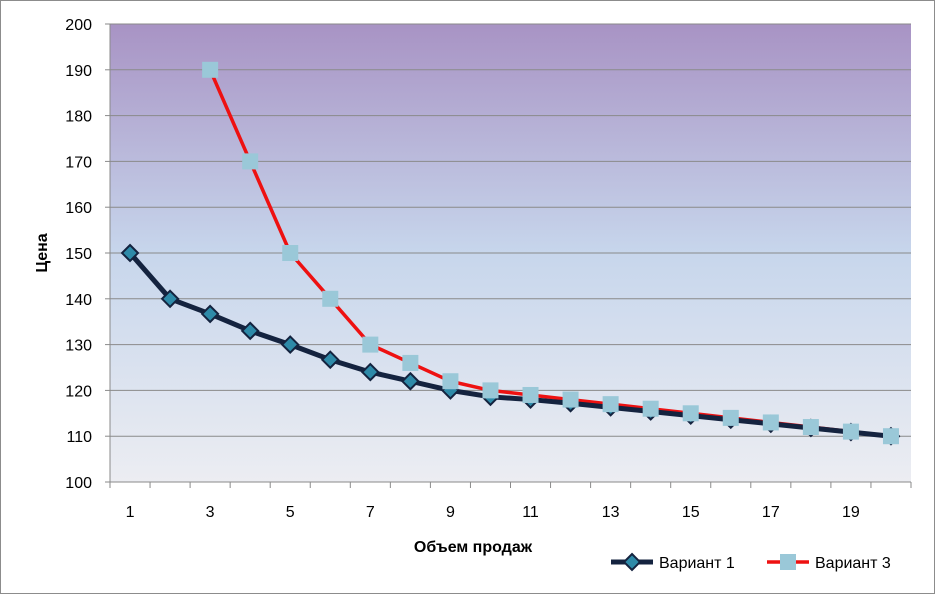  What do you see at coordinates (450, 512) in the screenshot?
I see `x-tick-label: 9` at bounding box center [450, 512].